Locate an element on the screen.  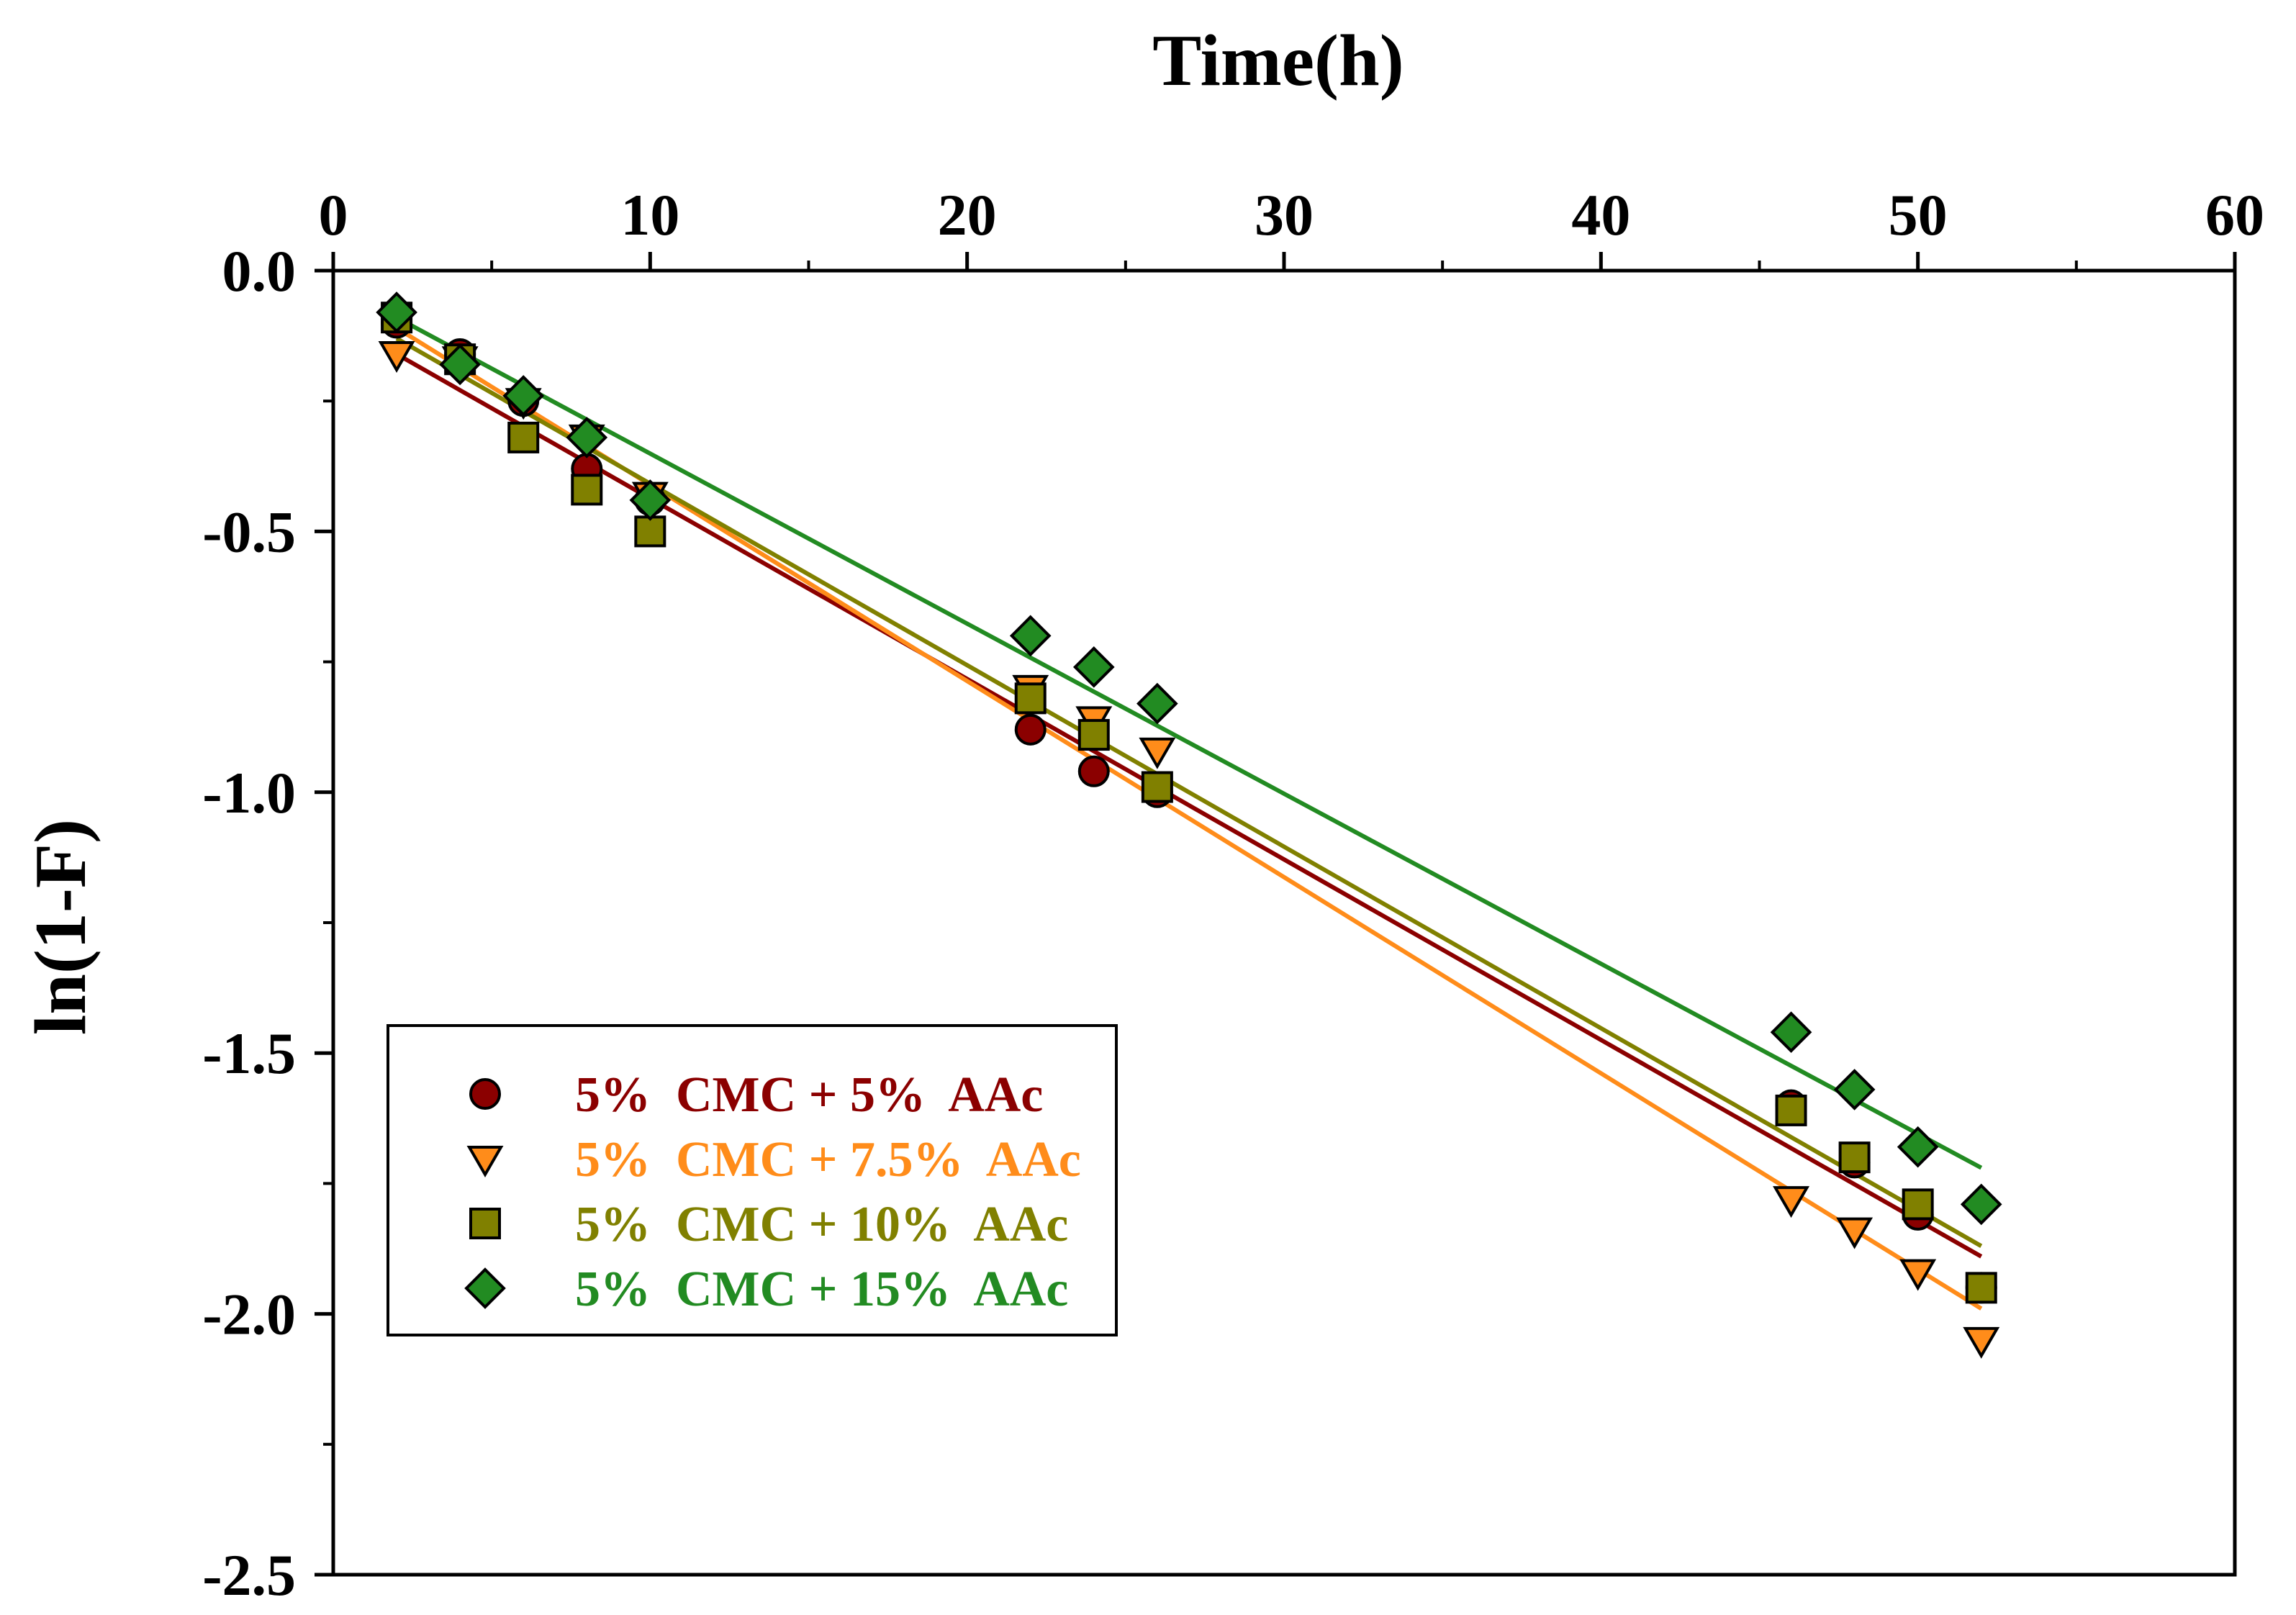
legend-label-series-1: 5% CMC + 5% AAc is located at coordinates (809, 1095).